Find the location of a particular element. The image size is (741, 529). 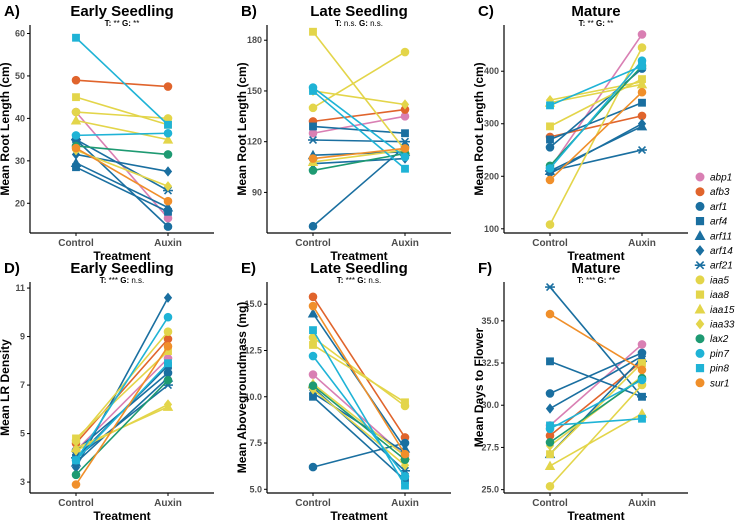

series-sur1 is located at coordinates (122, 174).